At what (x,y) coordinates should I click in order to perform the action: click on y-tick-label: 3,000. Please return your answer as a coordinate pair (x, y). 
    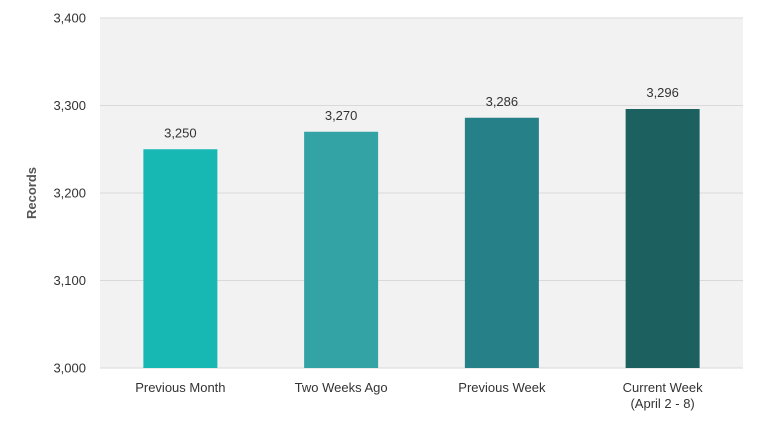
    Looking at the image, I should click on (69, 368).